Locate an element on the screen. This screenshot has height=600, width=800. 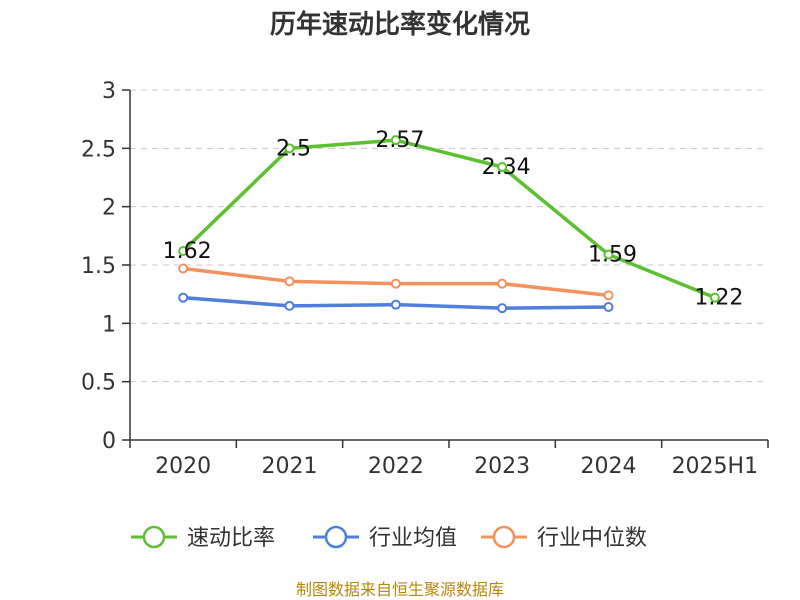
x-tick-label: 2022 is located at coordinates (396, 466).